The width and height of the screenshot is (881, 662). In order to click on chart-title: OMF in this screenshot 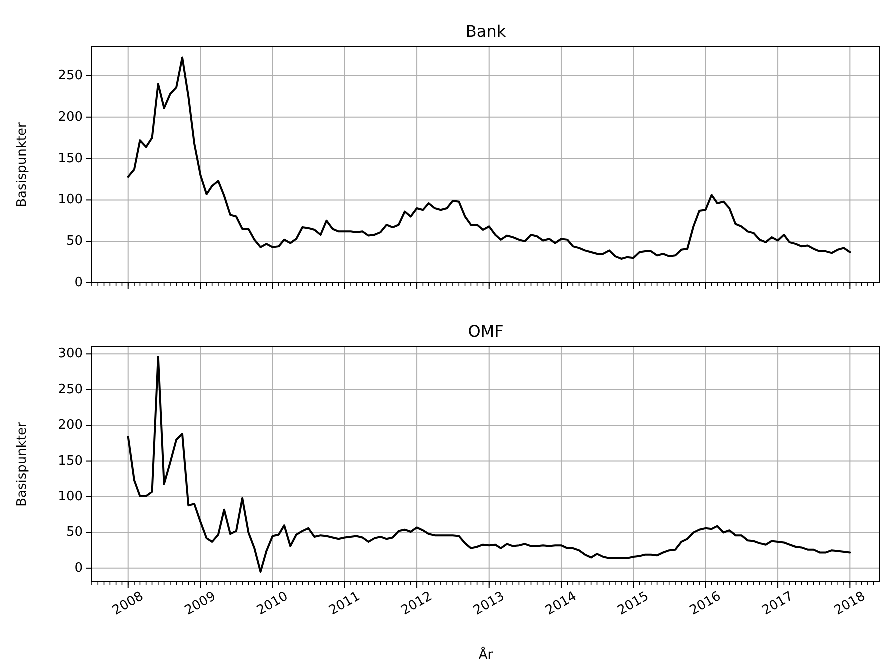, I will do `click(486, 331)`.